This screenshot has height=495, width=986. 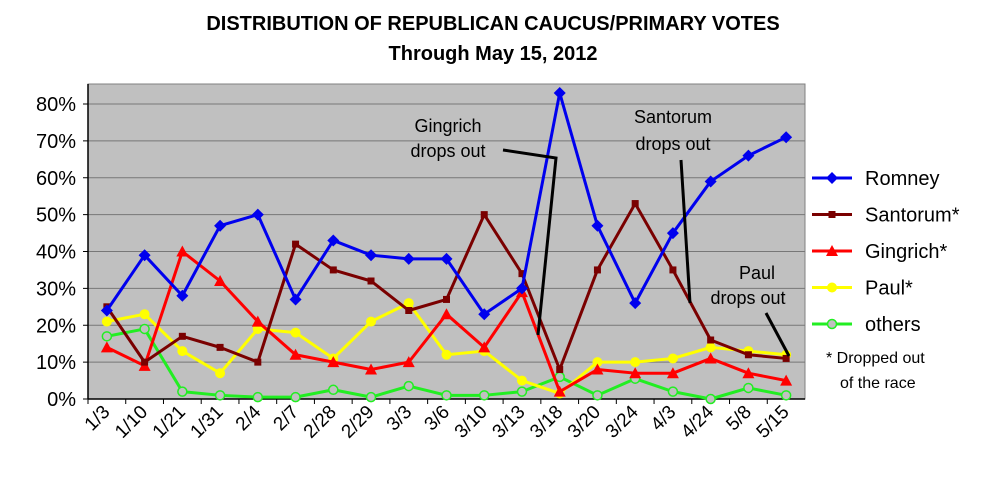 I want to click on legend-marker-gingrich, so click(x=832, y=250).